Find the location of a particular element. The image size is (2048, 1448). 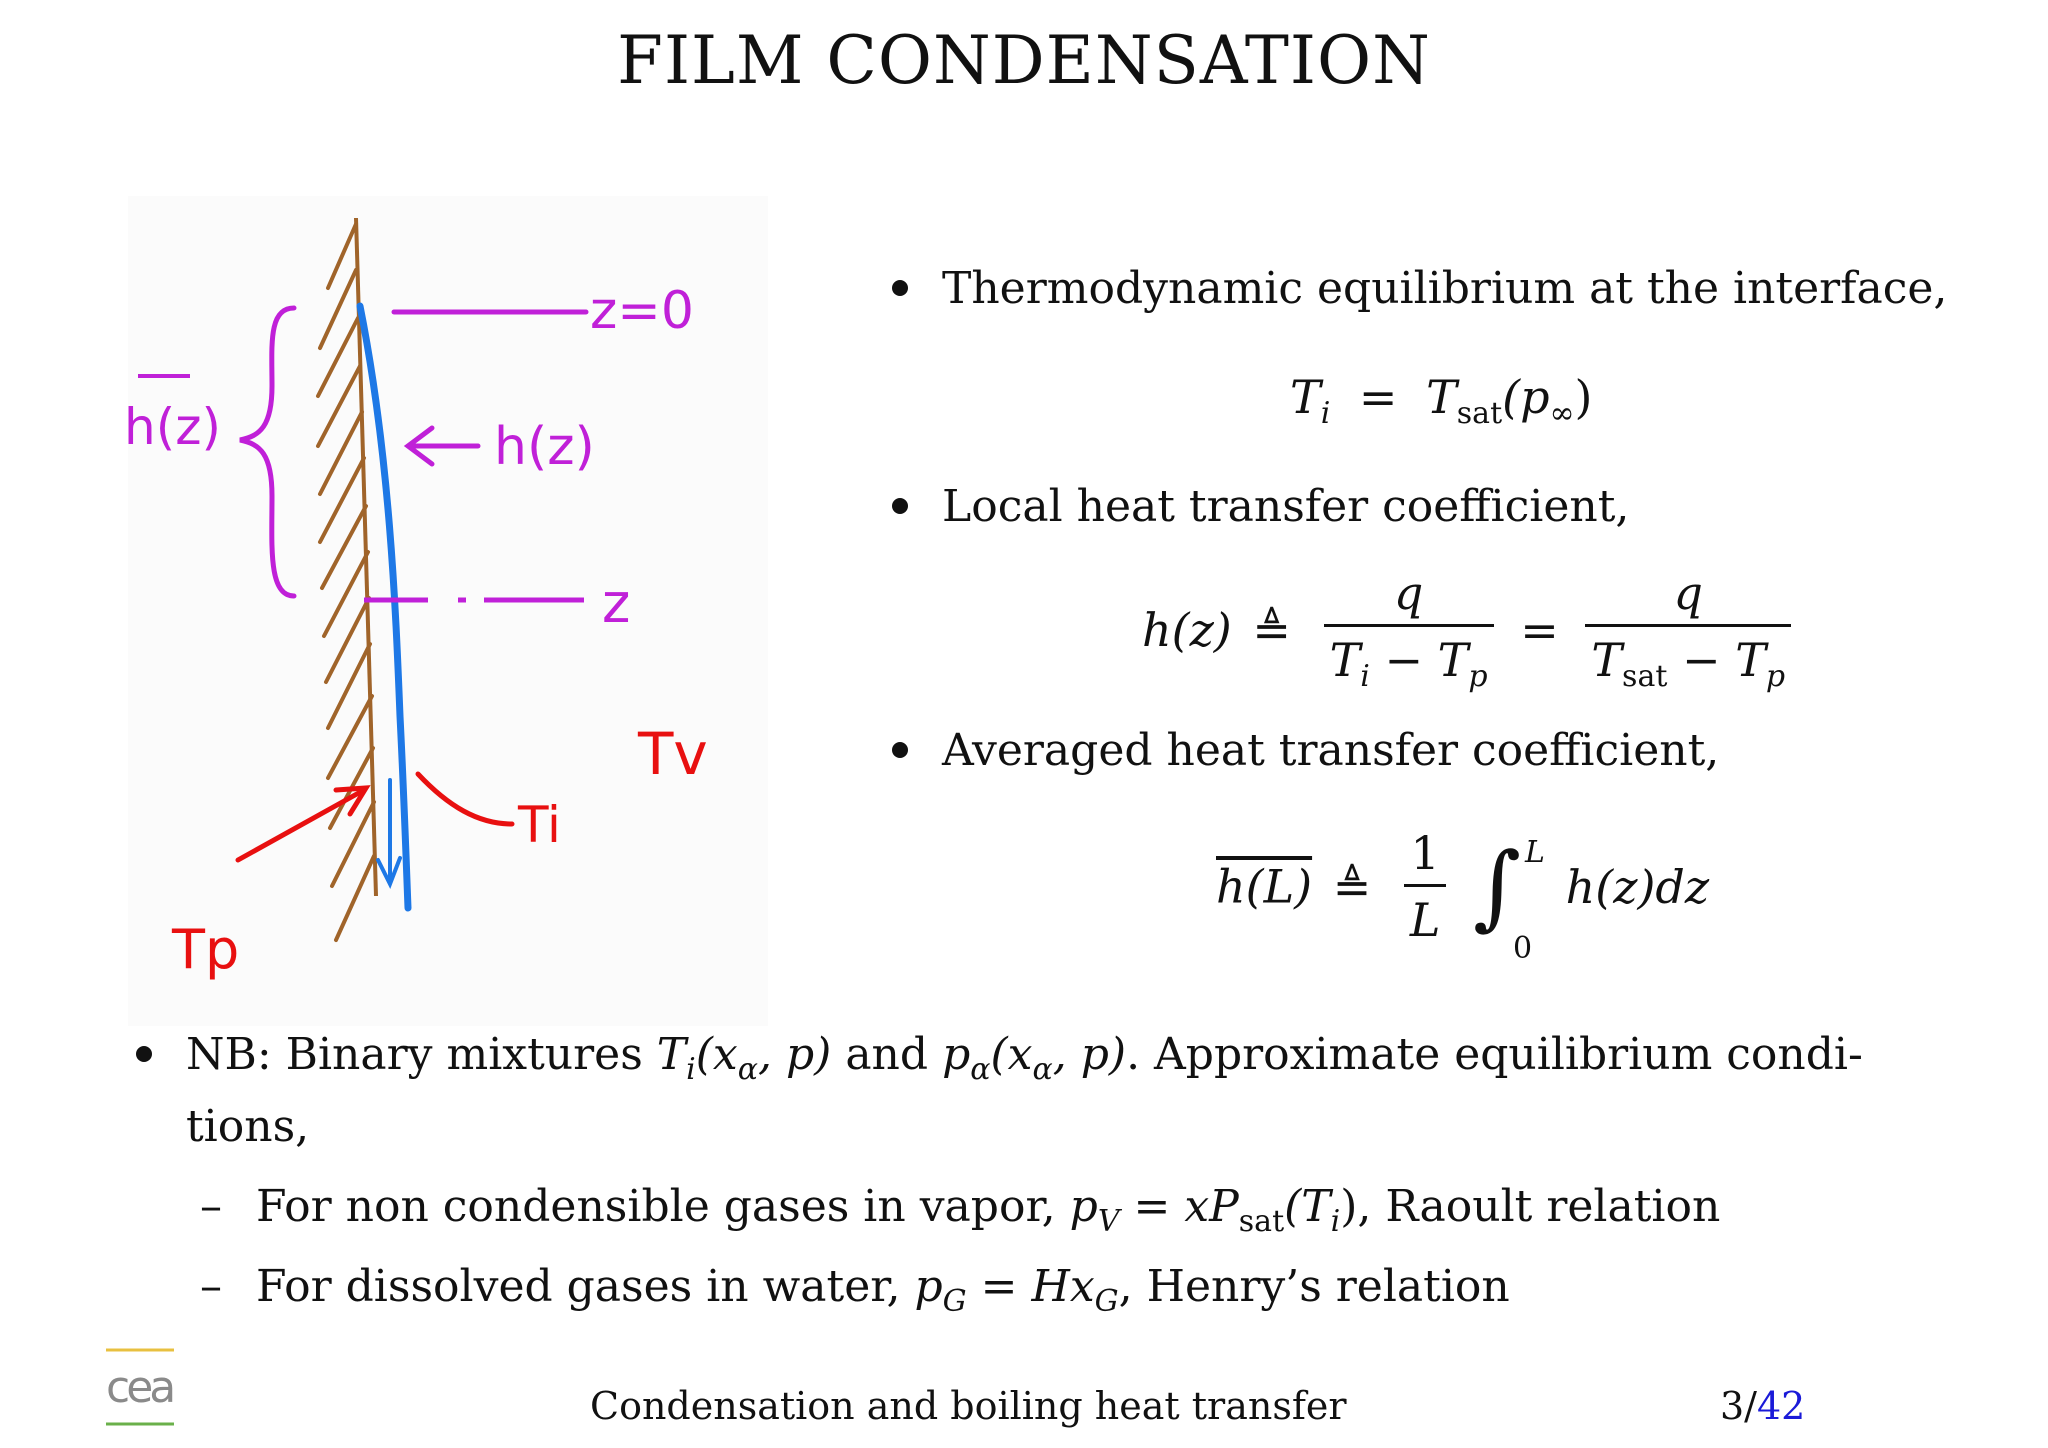

henry-hx-sub: G is located at coordinates (1106, 1301).